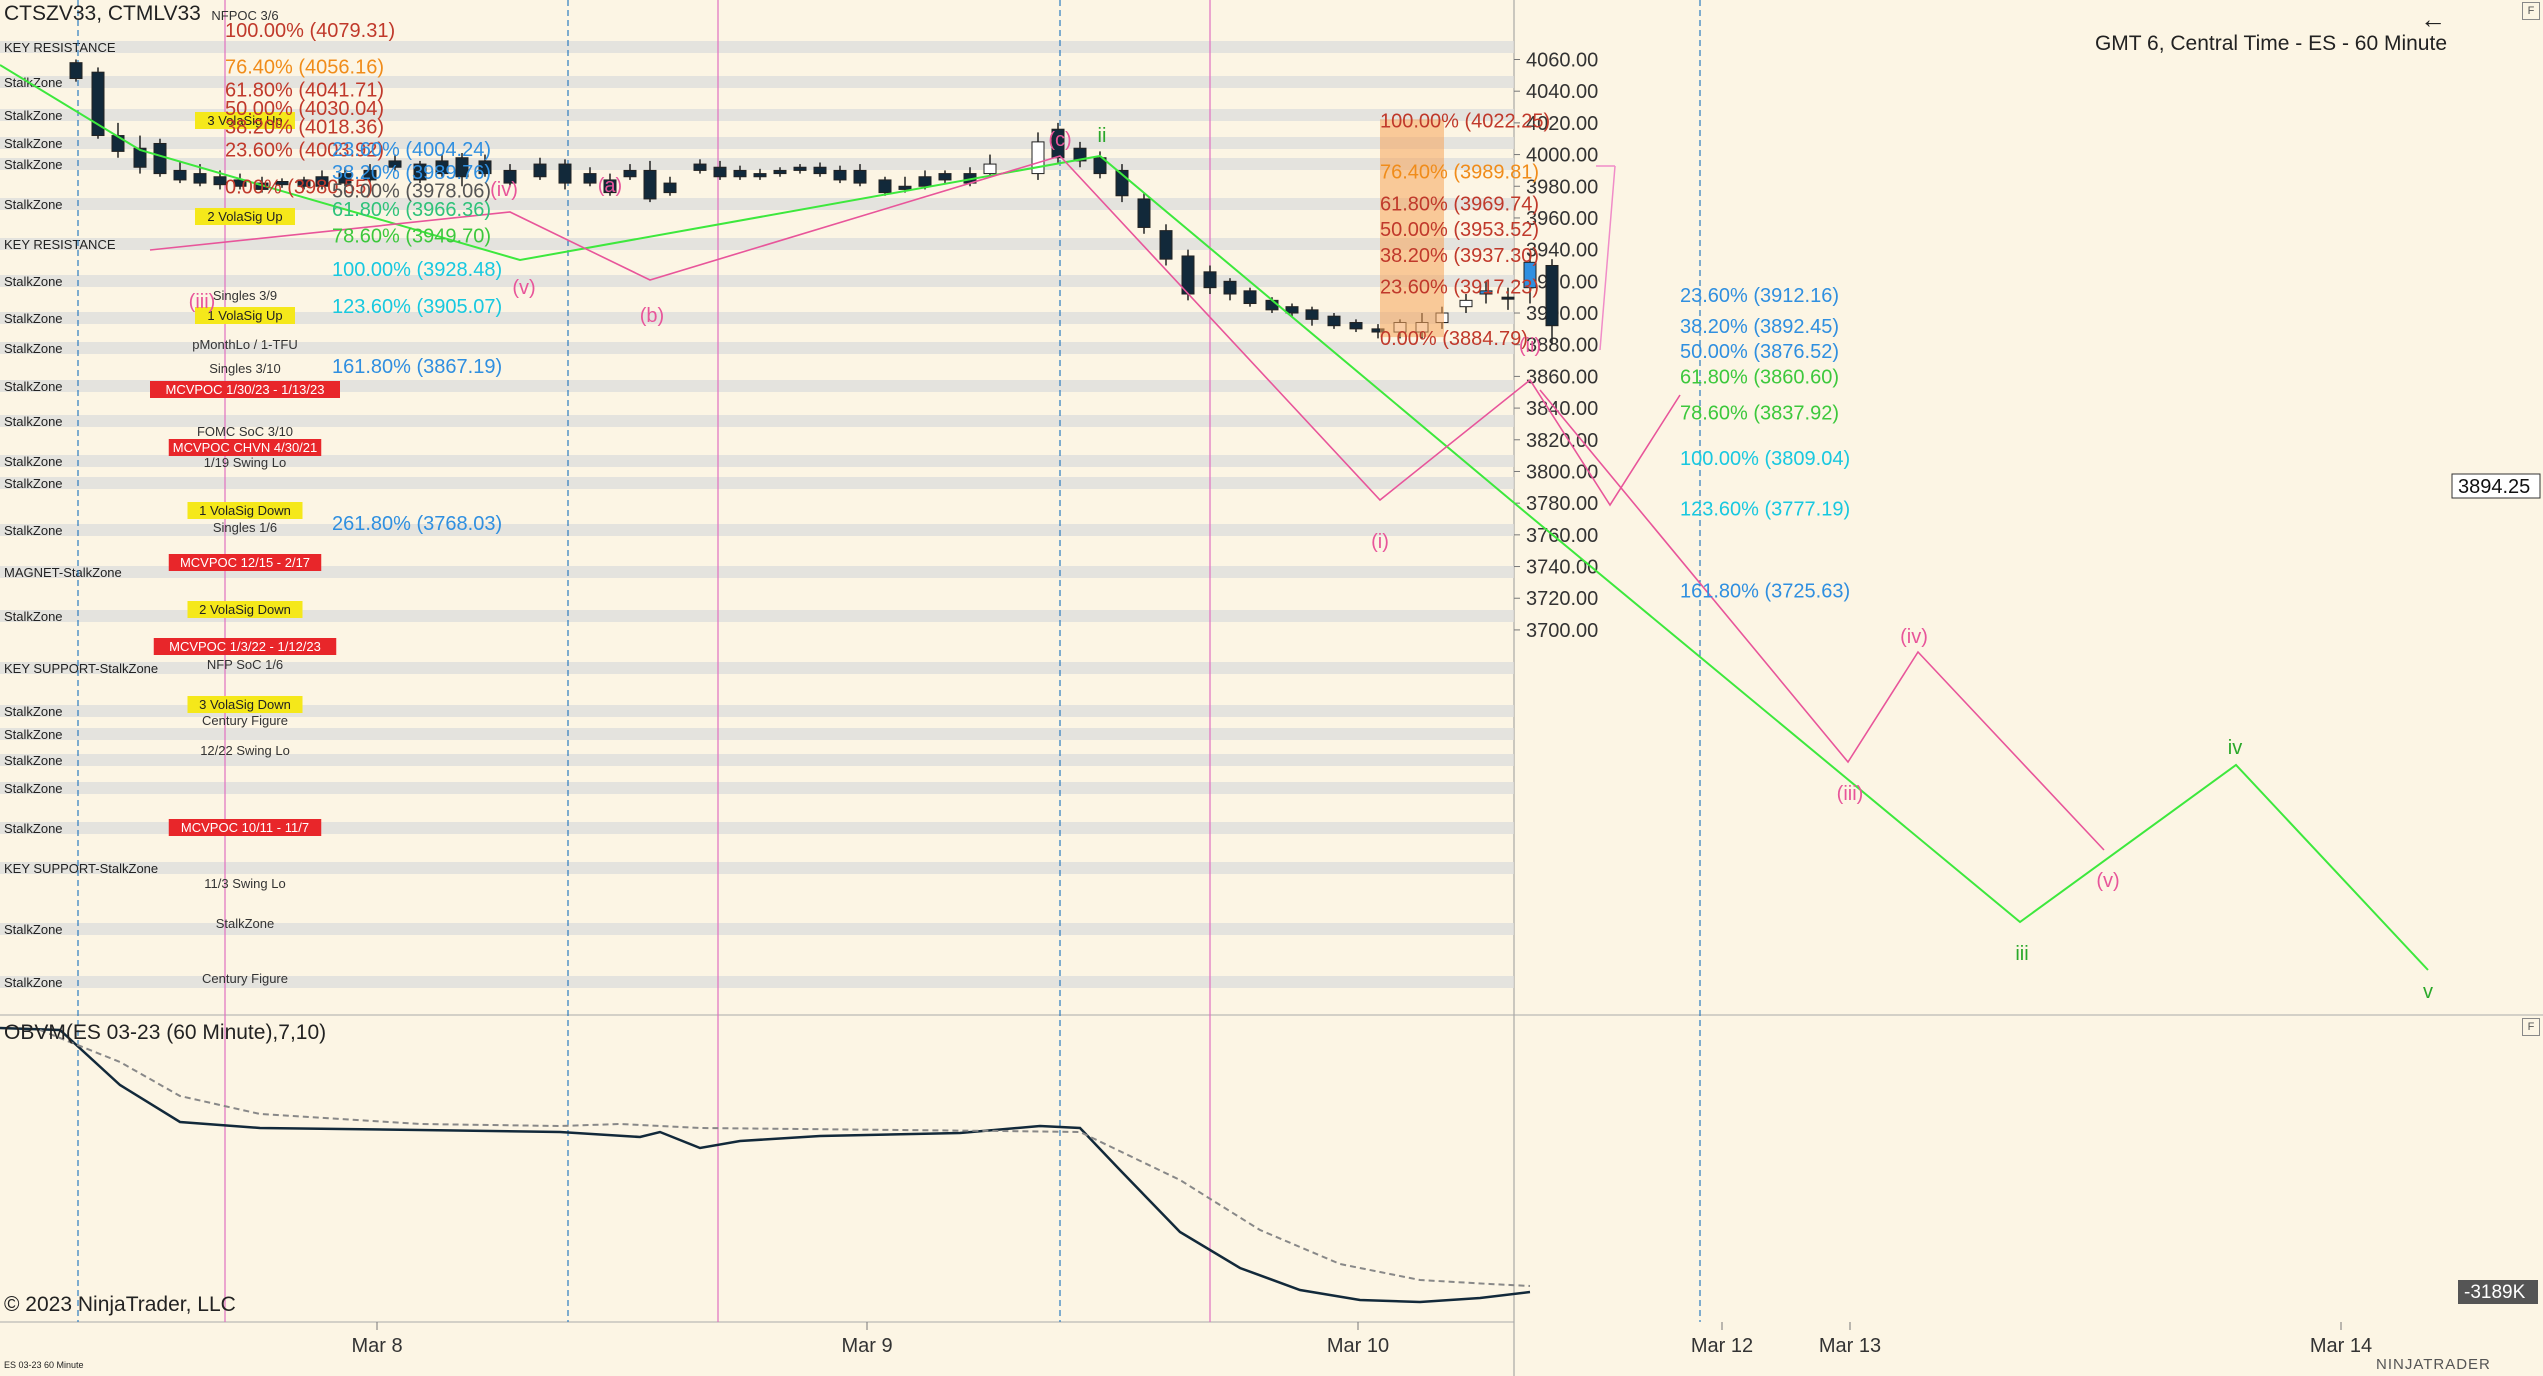 The image size is (2543, 1376). Describe the element at coordinates (1562, 472) in the screenshot. I see `price-tick-label: 3800.00` at that location.